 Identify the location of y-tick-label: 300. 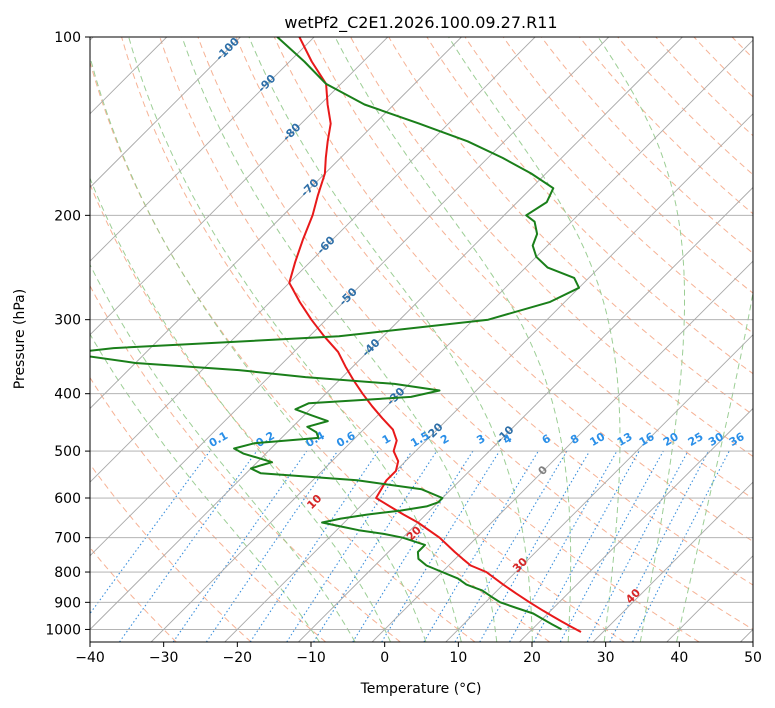
(67, 321).